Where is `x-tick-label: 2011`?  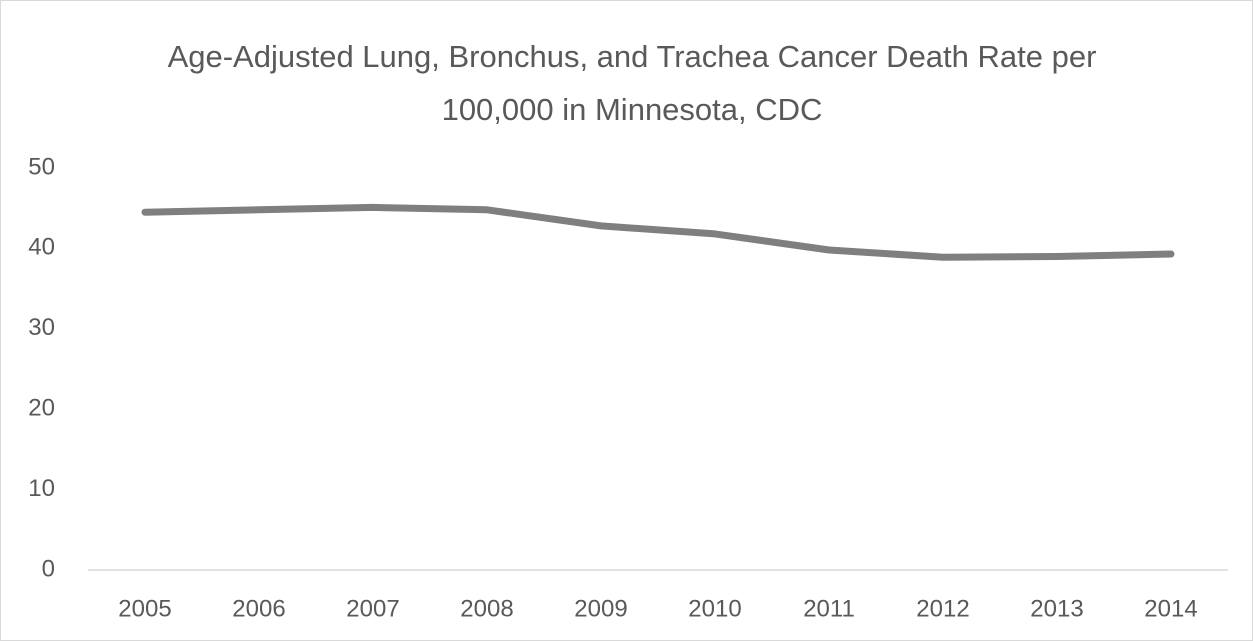 x-tick-label: 2011 is located at coordinates (829, 608).